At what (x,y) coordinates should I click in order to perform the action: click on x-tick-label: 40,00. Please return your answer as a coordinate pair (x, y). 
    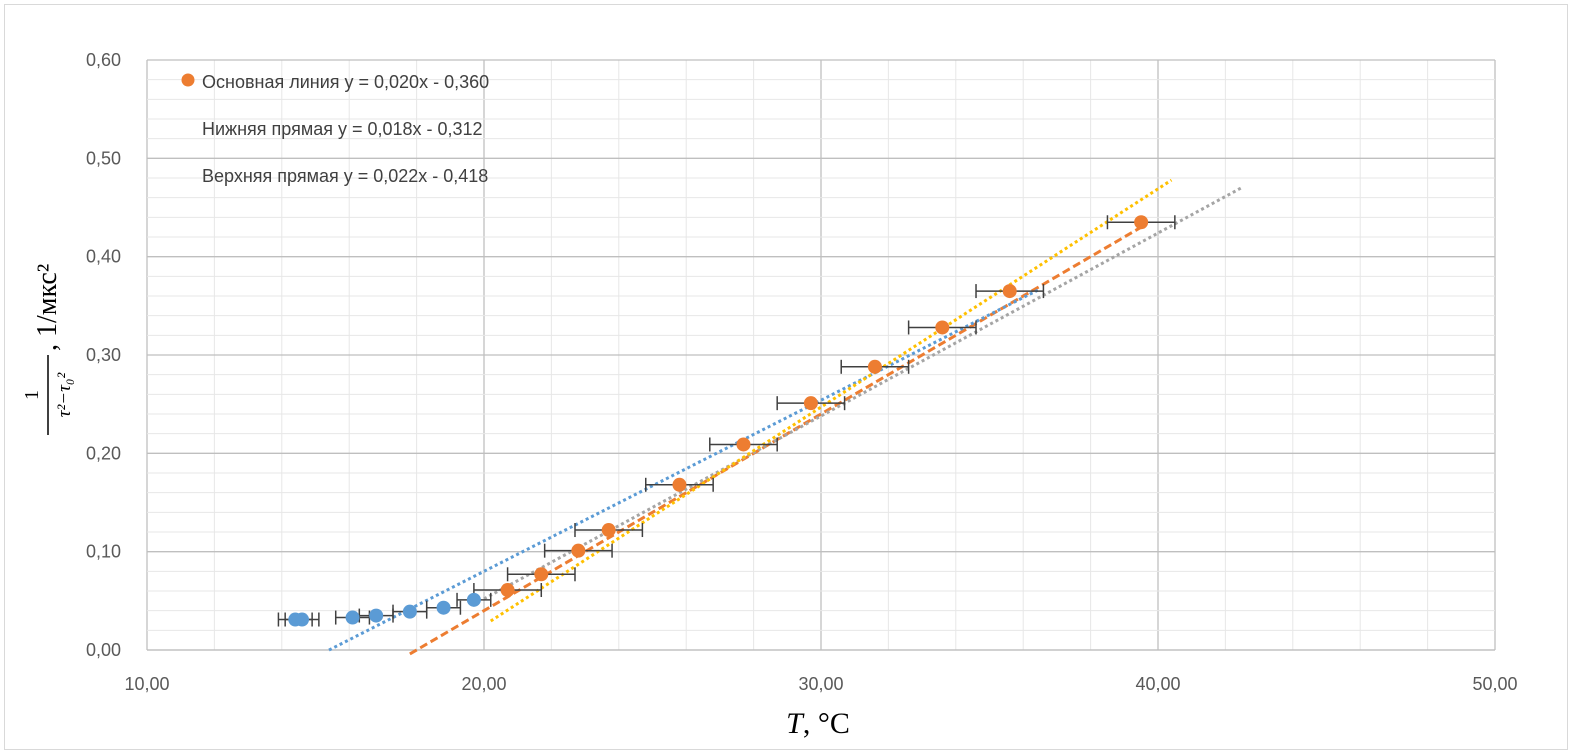
    Looking at the image, I should click on (1157, 684).